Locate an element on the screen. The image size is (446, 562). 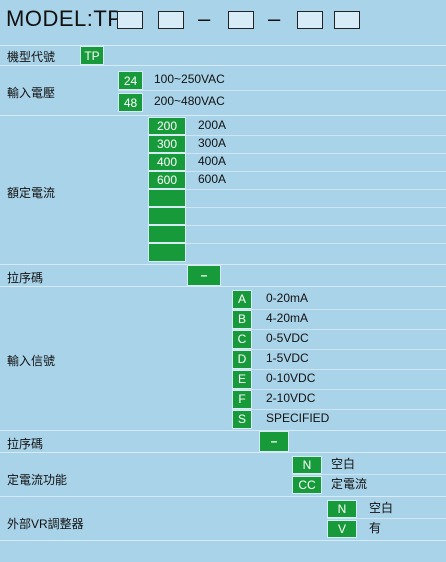
model-title: MODEL:TP is located at coordinates (64, 18).